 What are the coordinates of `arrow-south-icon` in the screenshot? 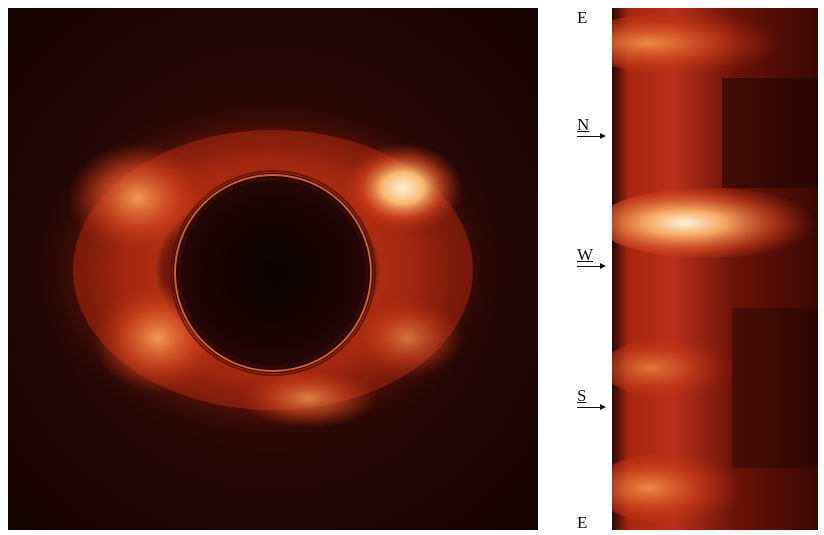 It's located at (591, 407).